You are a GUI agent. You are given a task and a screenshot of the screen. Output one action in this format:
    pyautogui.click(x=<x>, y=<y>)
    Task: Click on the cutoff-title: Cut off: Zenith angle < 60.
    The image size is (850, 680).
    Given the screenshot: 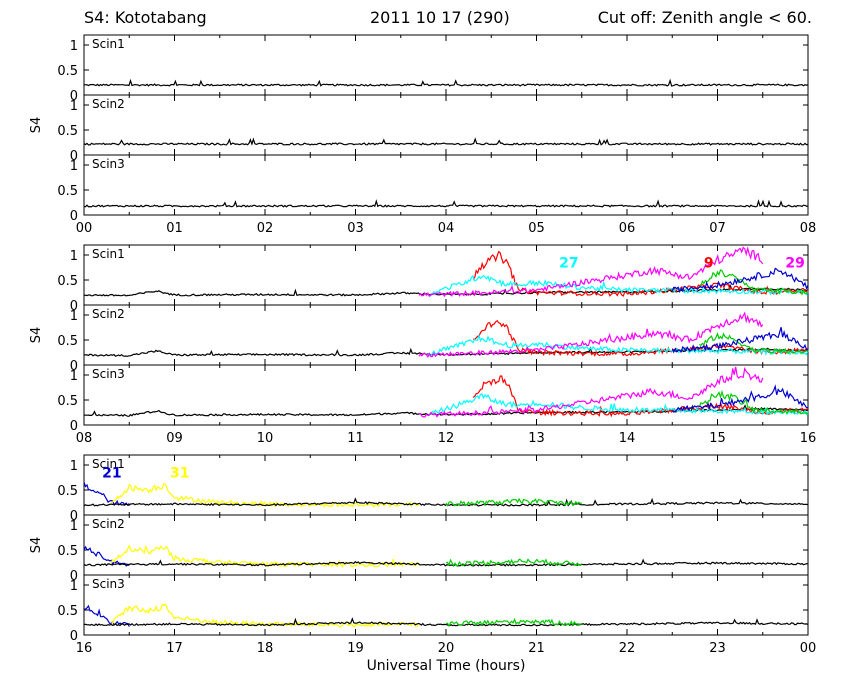 What is the action you would take?
    pyautogui.click(x=704, y=17)
    